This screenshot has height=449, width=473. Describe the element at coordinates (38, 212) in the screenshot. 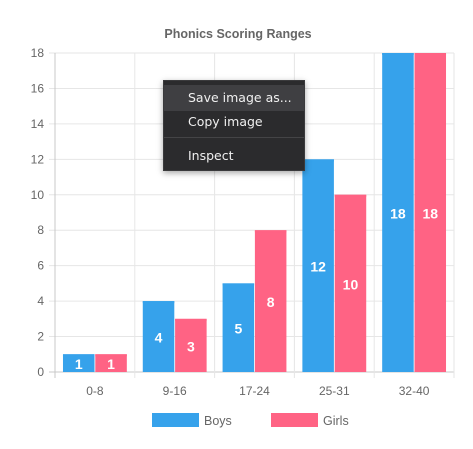

I see `y-axis: 0 2 4 6 8 10 12 14 16 18` at that location.